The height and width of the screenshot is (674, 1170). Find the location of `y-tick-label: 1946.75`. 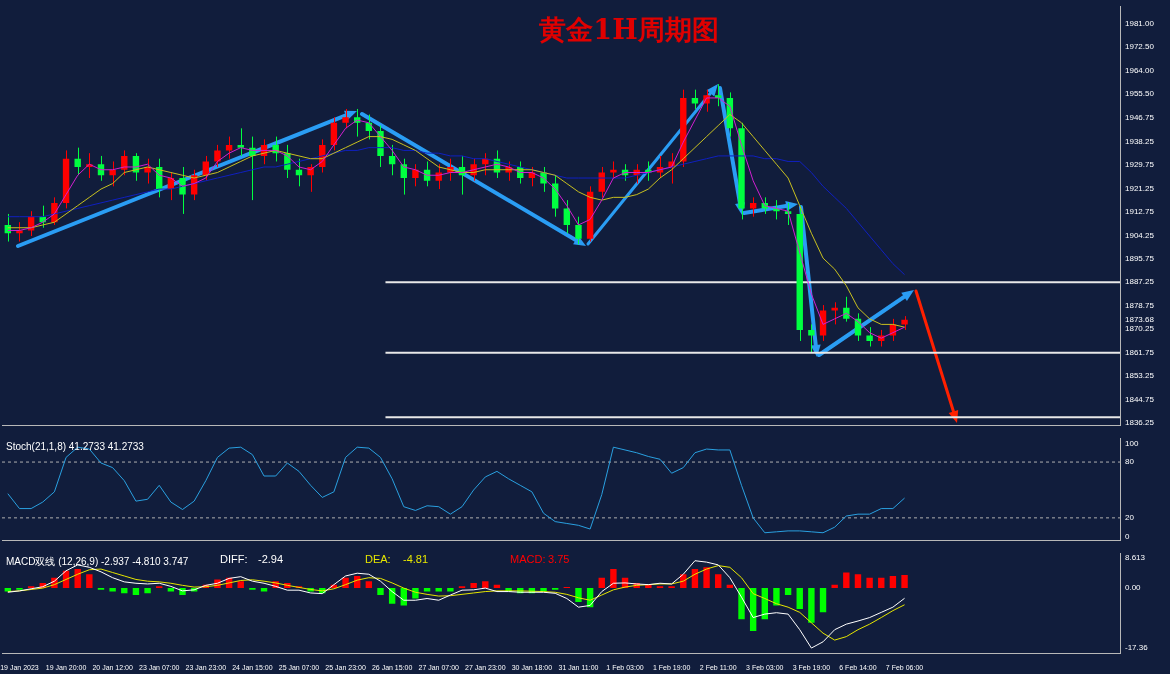

y-tick-label: 1946.75 is located at coordinates (1140, 118).